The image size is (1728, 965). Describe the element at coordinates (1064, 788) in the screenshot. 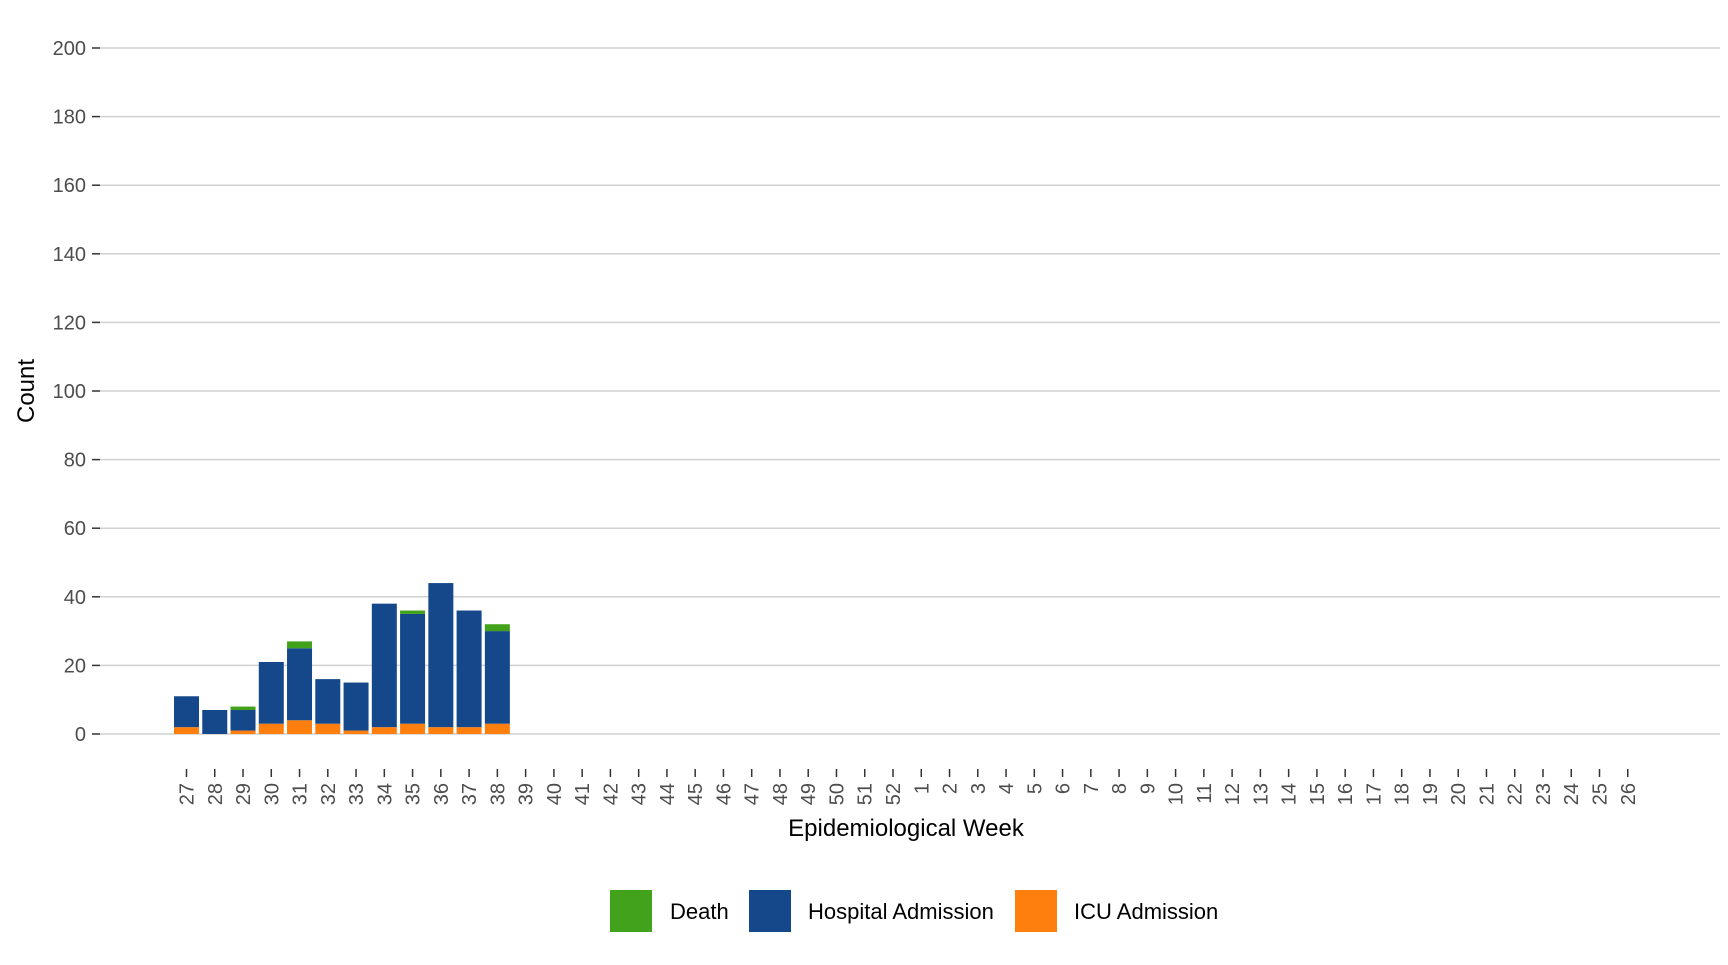

I see `x-tick-label: 6` at that location.